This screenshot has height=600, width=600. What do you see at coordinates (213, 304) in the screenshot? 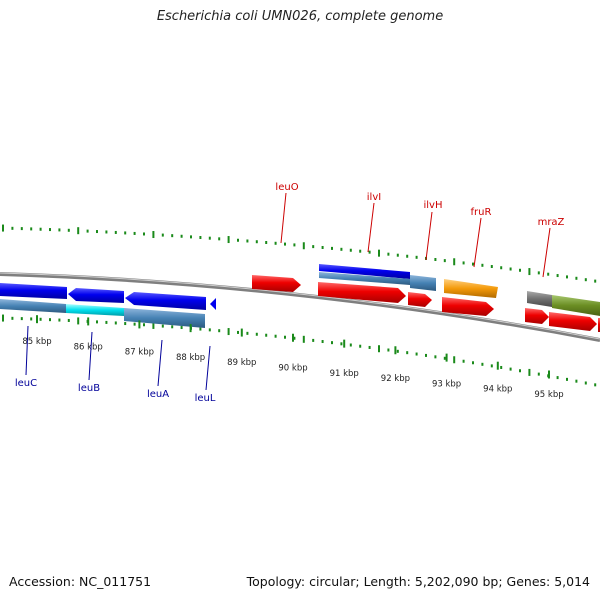
I see `gene-leuL` at bounding box center [213, 304].